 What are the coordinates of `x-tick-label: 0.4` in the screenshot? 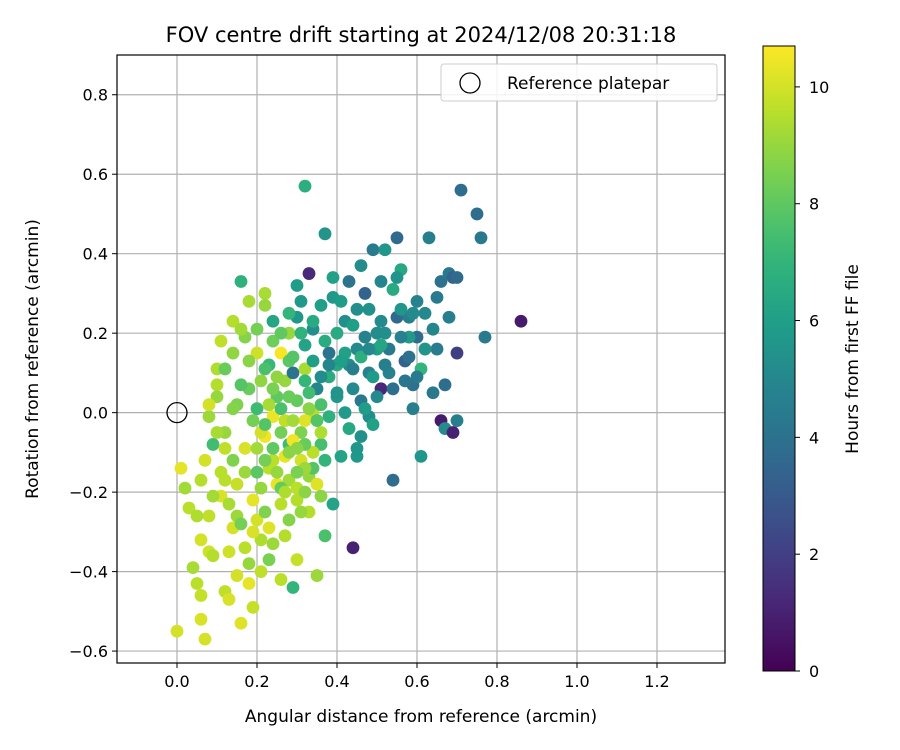 It's located at (336, 681).